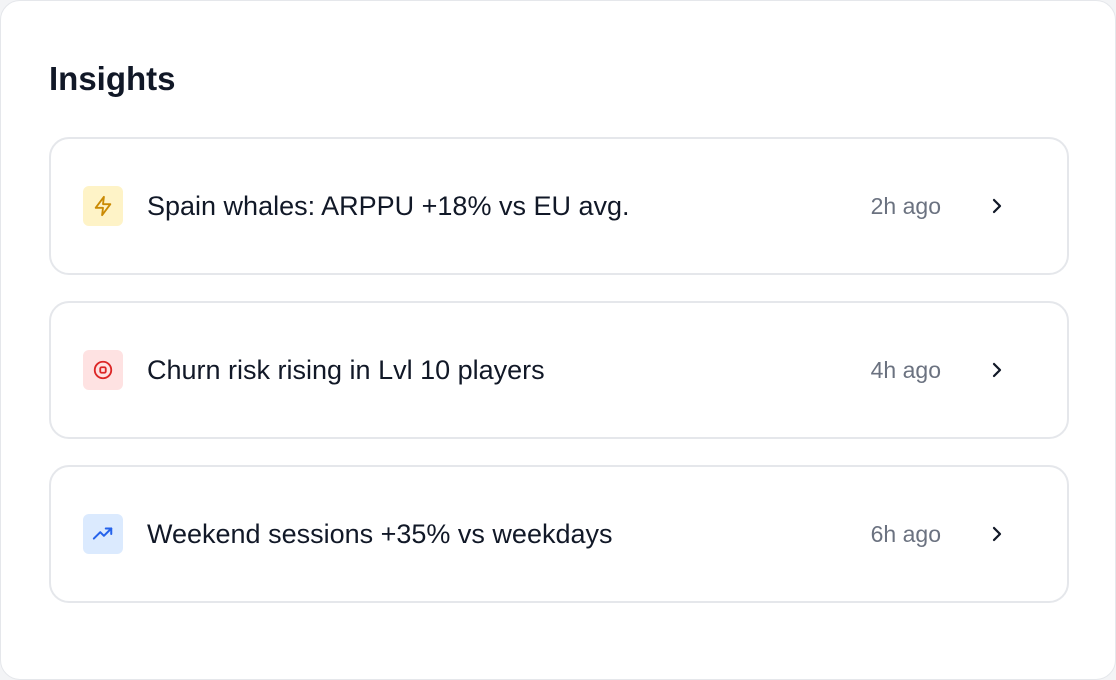 Image resolution: width=1116 pixels, height=680 pixels. I want to click on target-icon, so click(103, 370).